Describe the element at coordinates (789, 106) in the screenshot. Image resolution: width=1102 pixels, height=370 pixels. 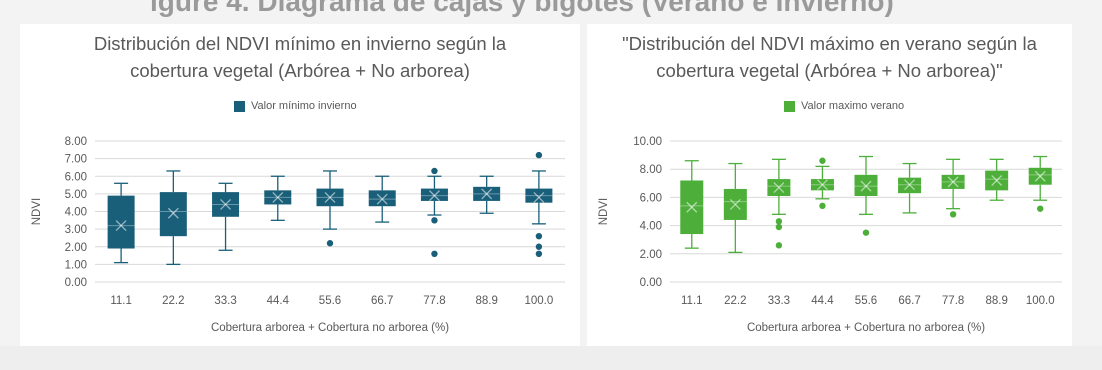
I see `legend-swatch` at that location.